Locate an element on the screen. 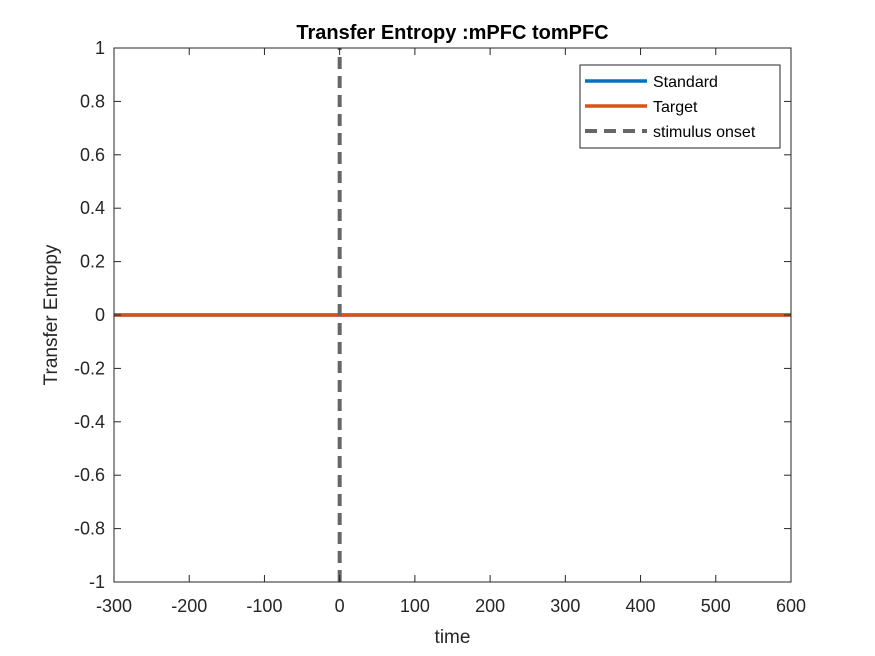 This screenshot has height=656, width=875. y-tick-label: 0.4 is located at coordinates (92, 208).